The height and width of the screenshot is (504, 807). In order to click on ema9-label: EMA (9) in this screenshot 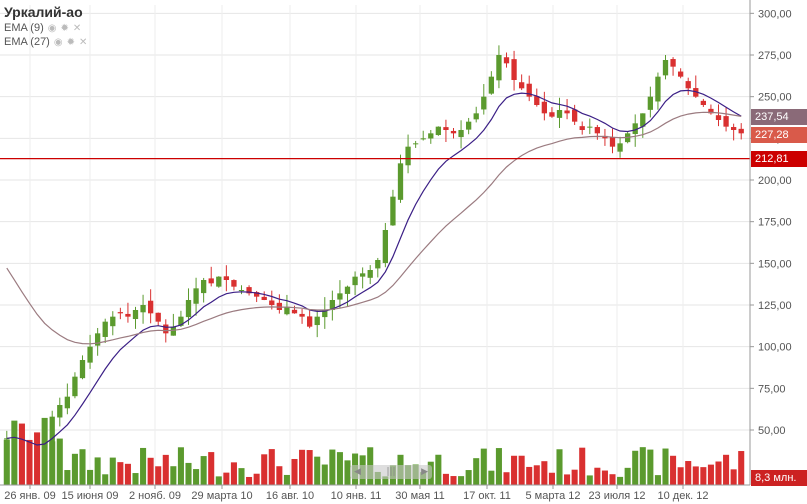, I will do `click(24, 28)`.